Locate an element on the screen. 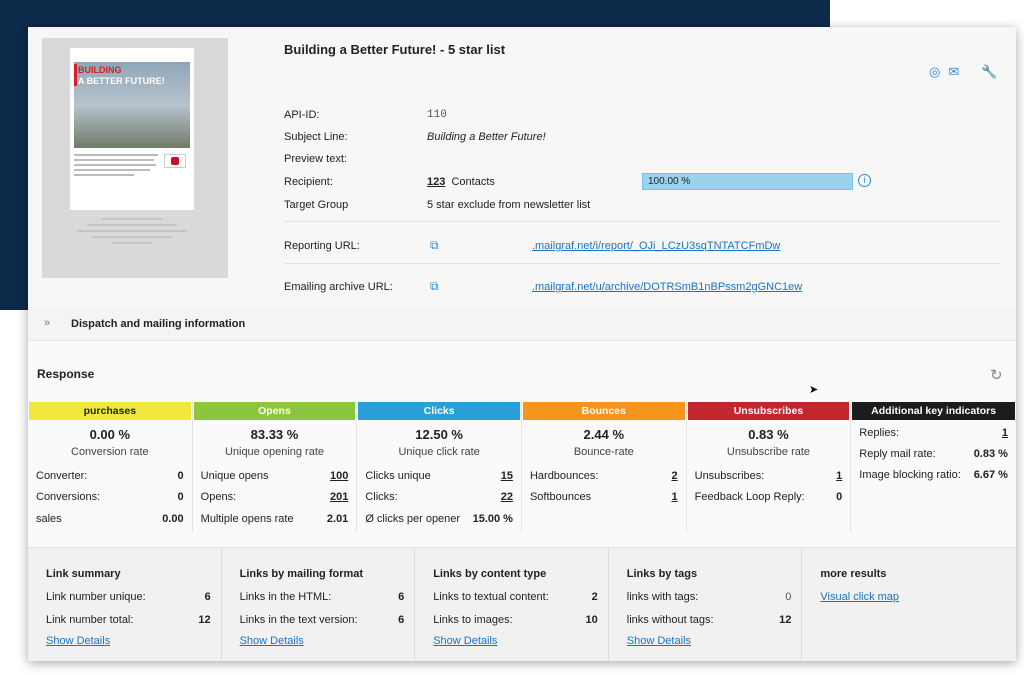 Image resolution: width=1024 pixels, height=675 pixels. metric-row: Converter: 0 is located at coordinates (110, 476).